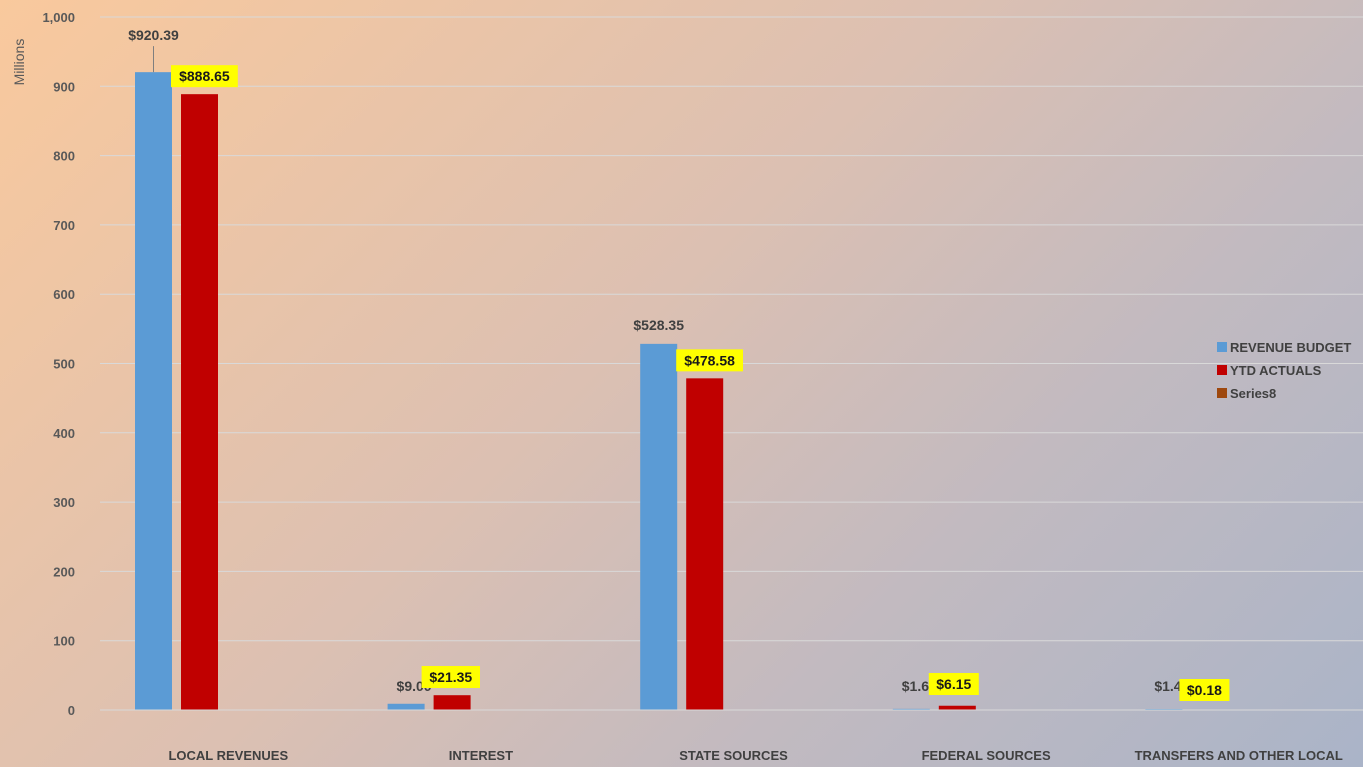 This screenshot has width=1363, height=767. What do you see at coordinates (64, 156) in the screenshot?
I see `y-tick-label: 800` at bounding box center [64, 156].